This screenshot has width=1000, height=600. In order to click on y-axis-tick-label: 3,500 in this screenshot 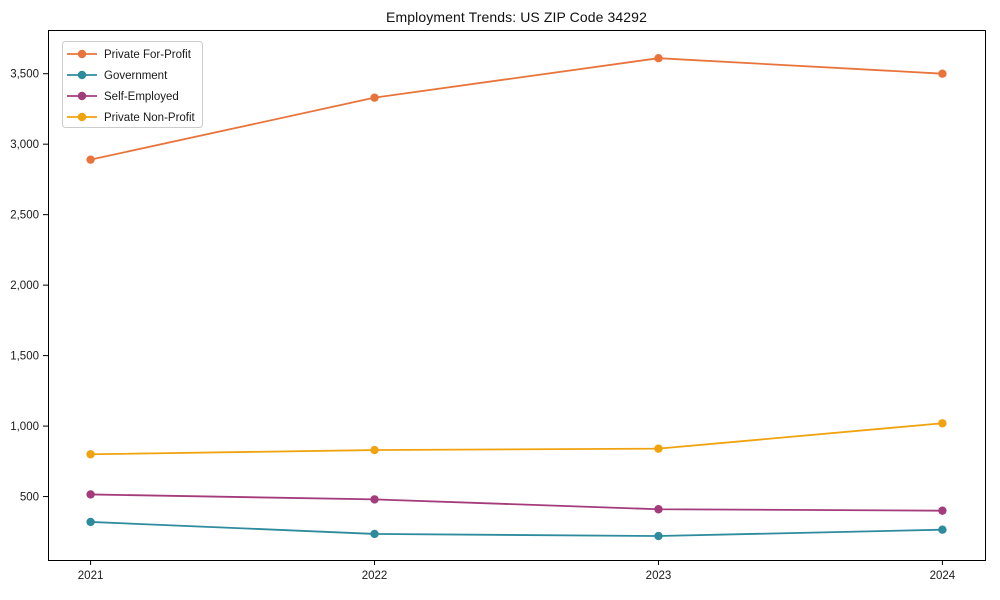, I will do `click(24, 75)`.